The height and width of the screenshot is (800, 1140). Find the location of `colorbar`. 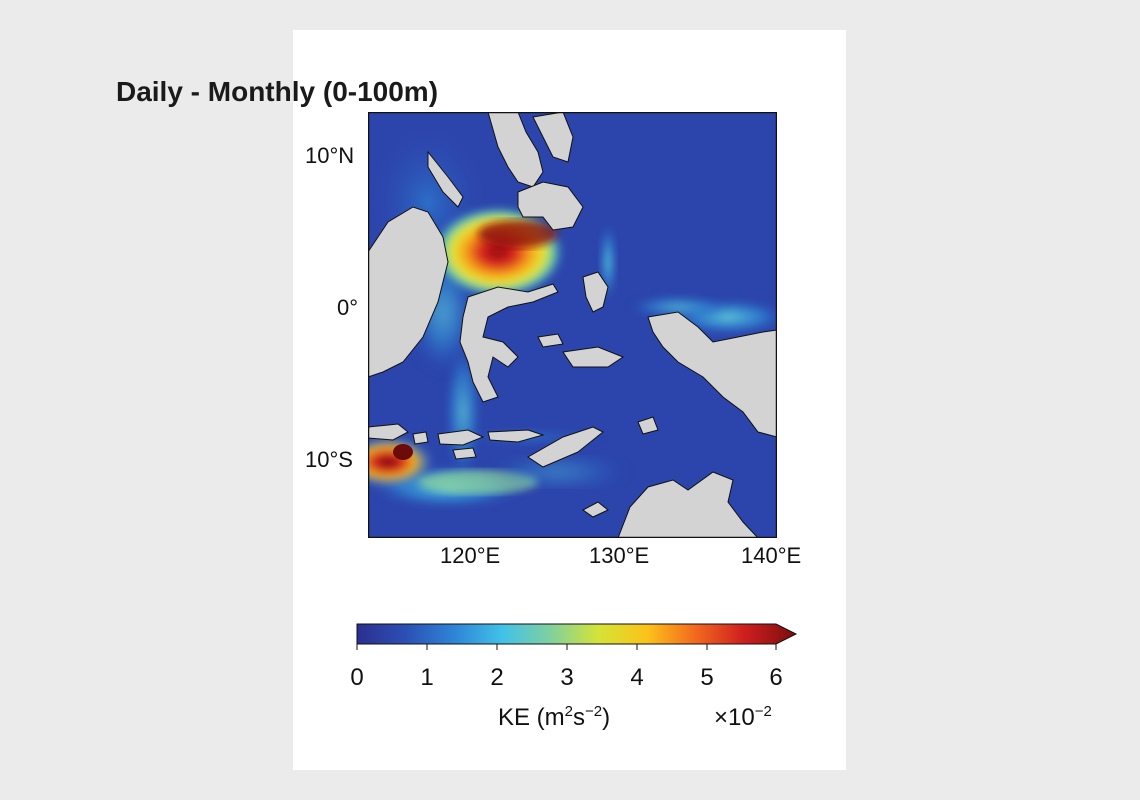

colorbar is located at coordinates (577, 636).